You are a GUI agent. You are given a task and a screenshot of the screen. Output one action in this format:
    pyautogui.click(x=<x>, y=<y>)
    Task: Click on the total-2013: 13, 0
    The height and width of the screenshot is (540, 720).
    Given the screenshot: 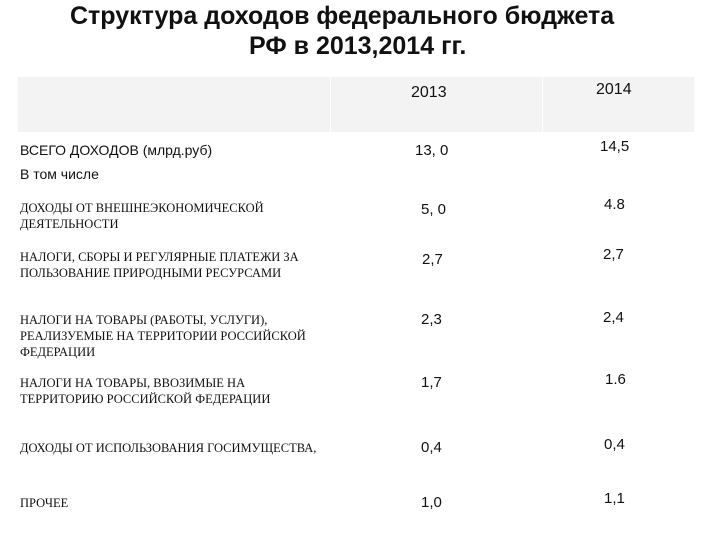 What is the action you would take?
    pyautogui.click(x=432, y=150)
    